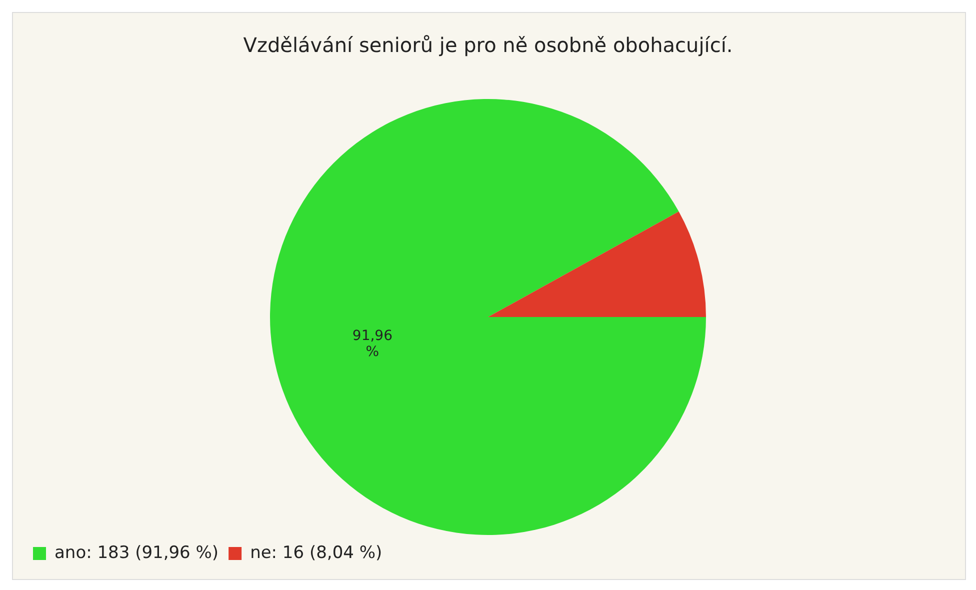  Describe the element at coordinates (316, 552) in the screenshot. I see `legend-label: ne: 16 (8,04 %)` at that location.